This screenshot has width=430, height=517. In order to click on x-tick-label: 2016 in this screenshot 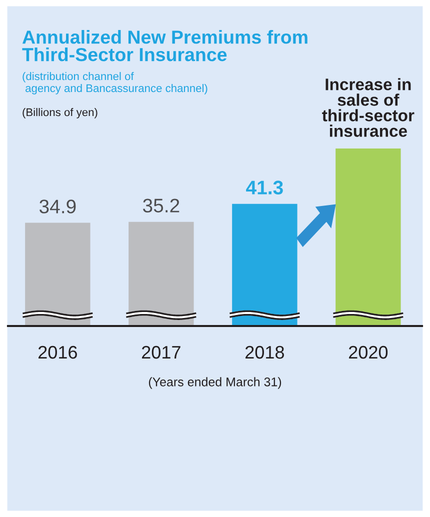, I will do `click(57, 352)`.